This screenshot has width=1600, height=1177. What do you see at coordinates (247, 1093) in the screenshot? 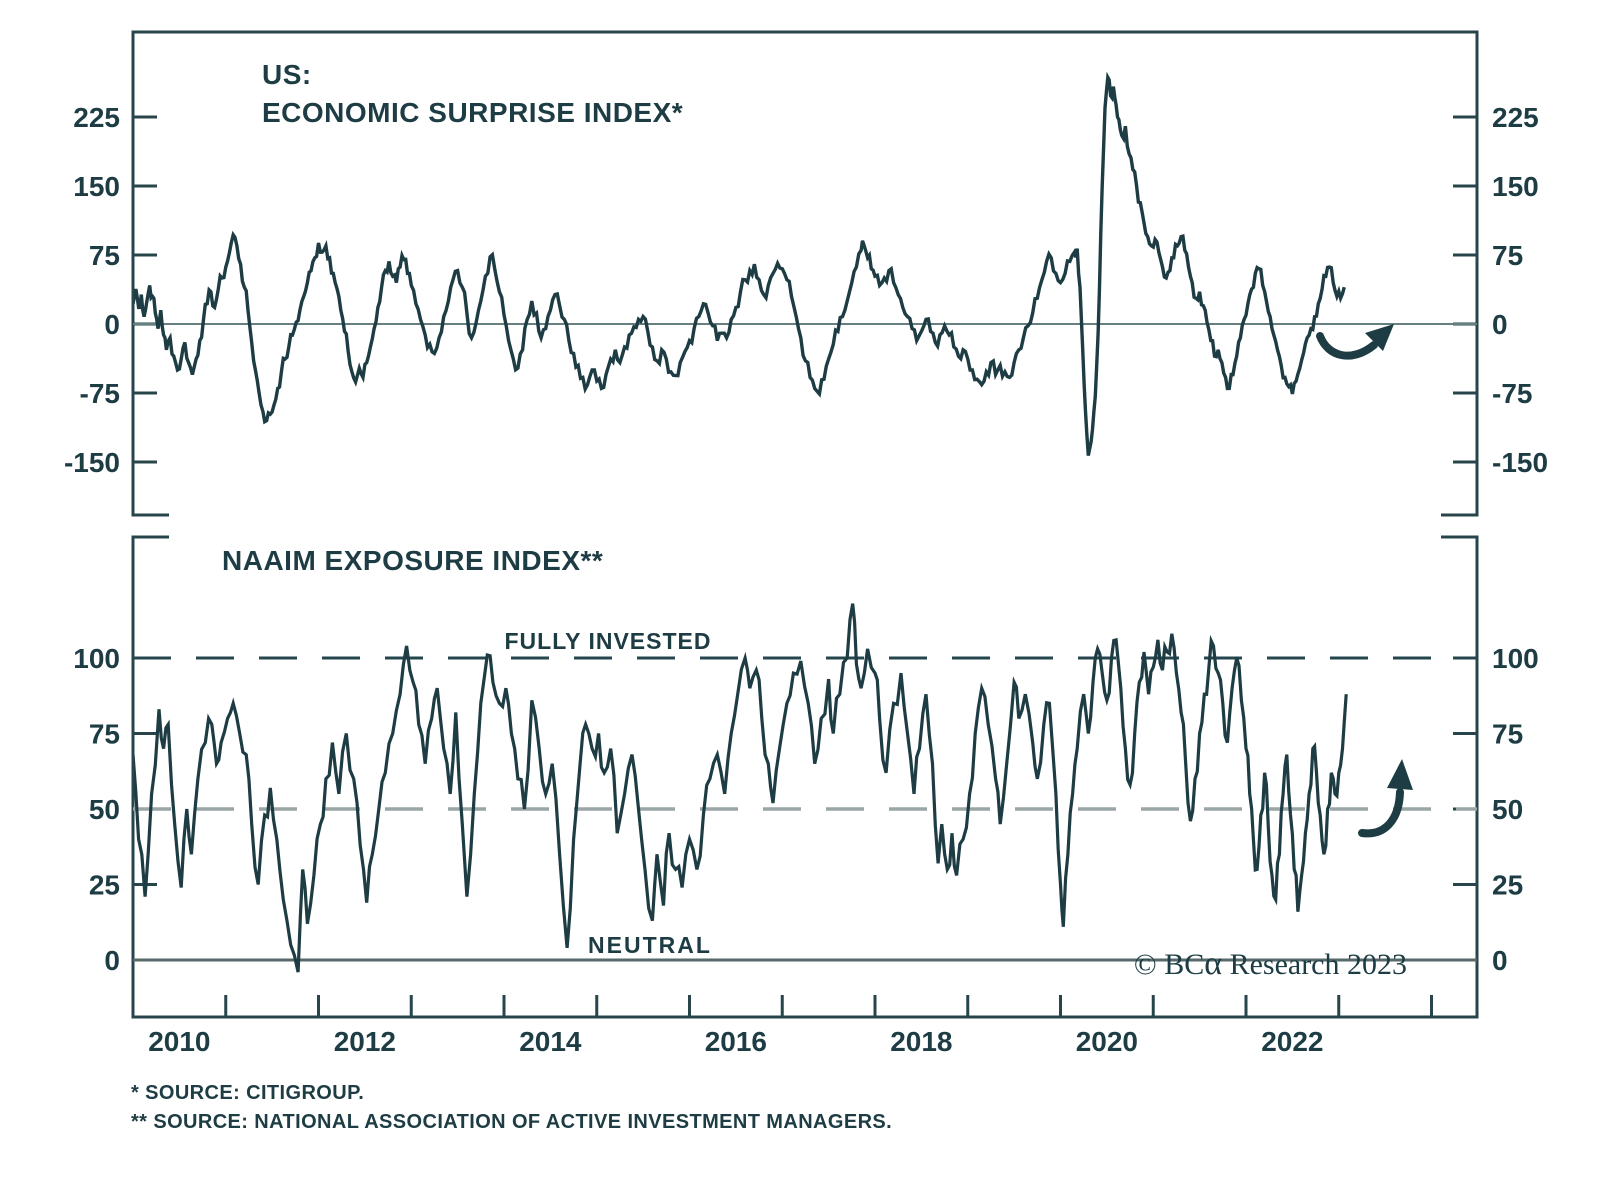
I see `footnote-citigroup: * SOURCE: CITIGROUP.` at bounding box center [247, 1093].